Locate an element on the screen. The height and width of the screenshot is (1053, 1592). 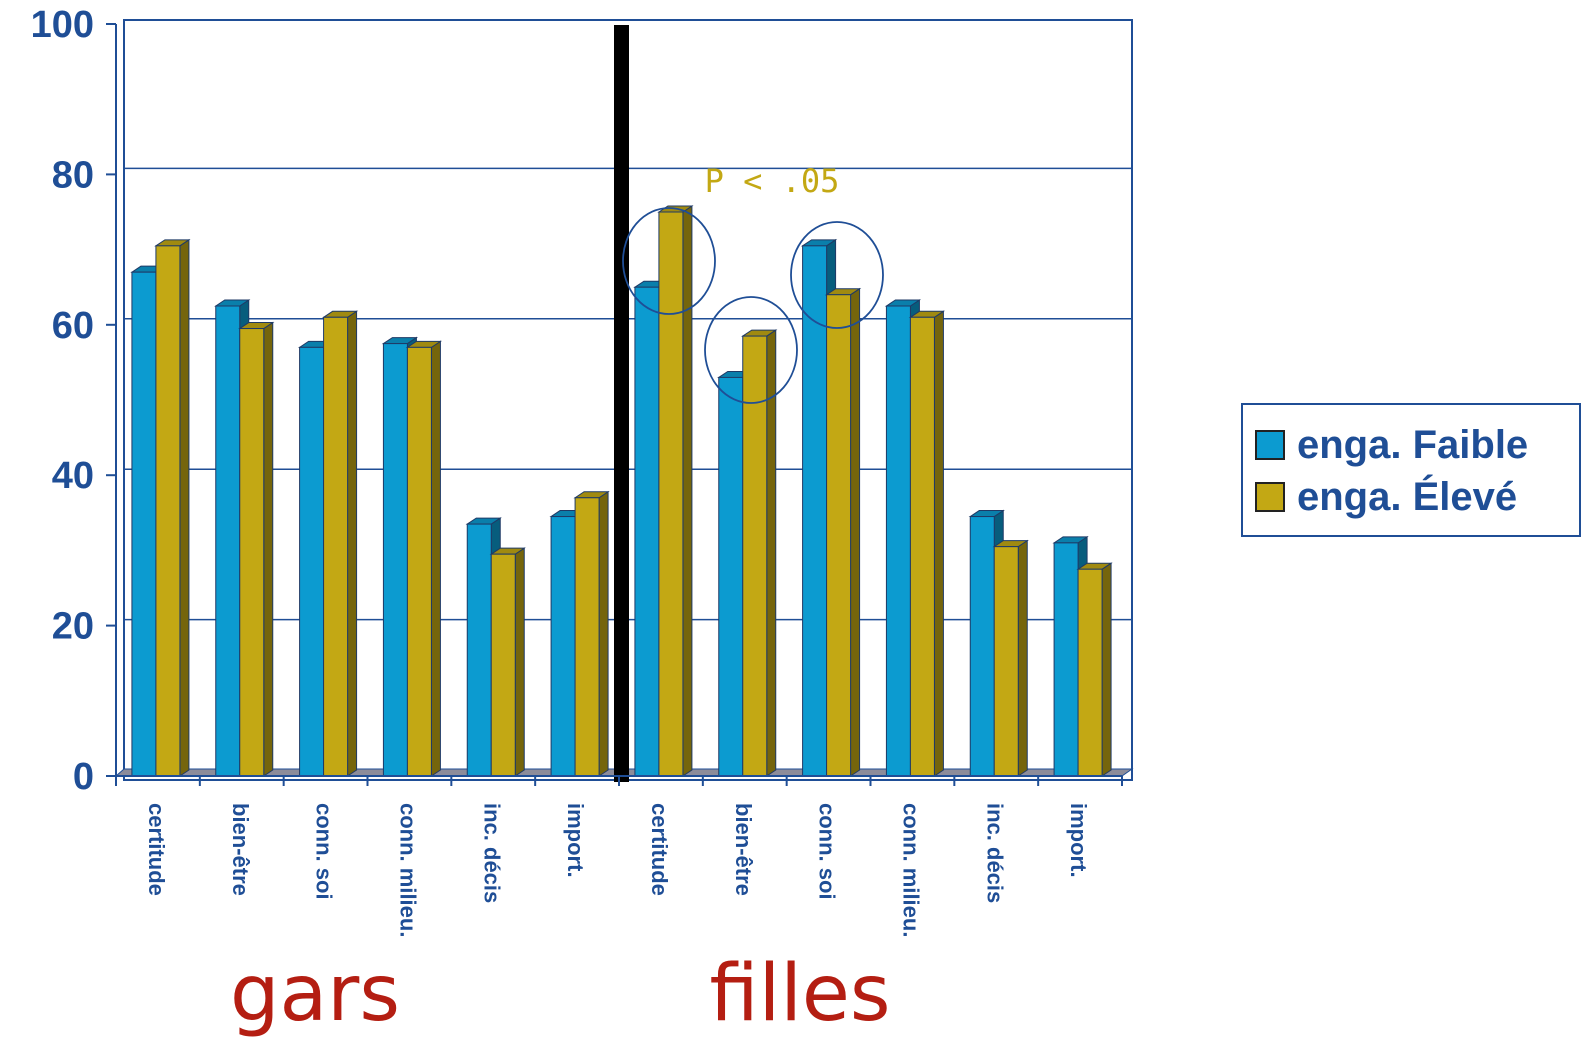
legend-item-faible: enga. Faible is located at coordinates (1417, 445).